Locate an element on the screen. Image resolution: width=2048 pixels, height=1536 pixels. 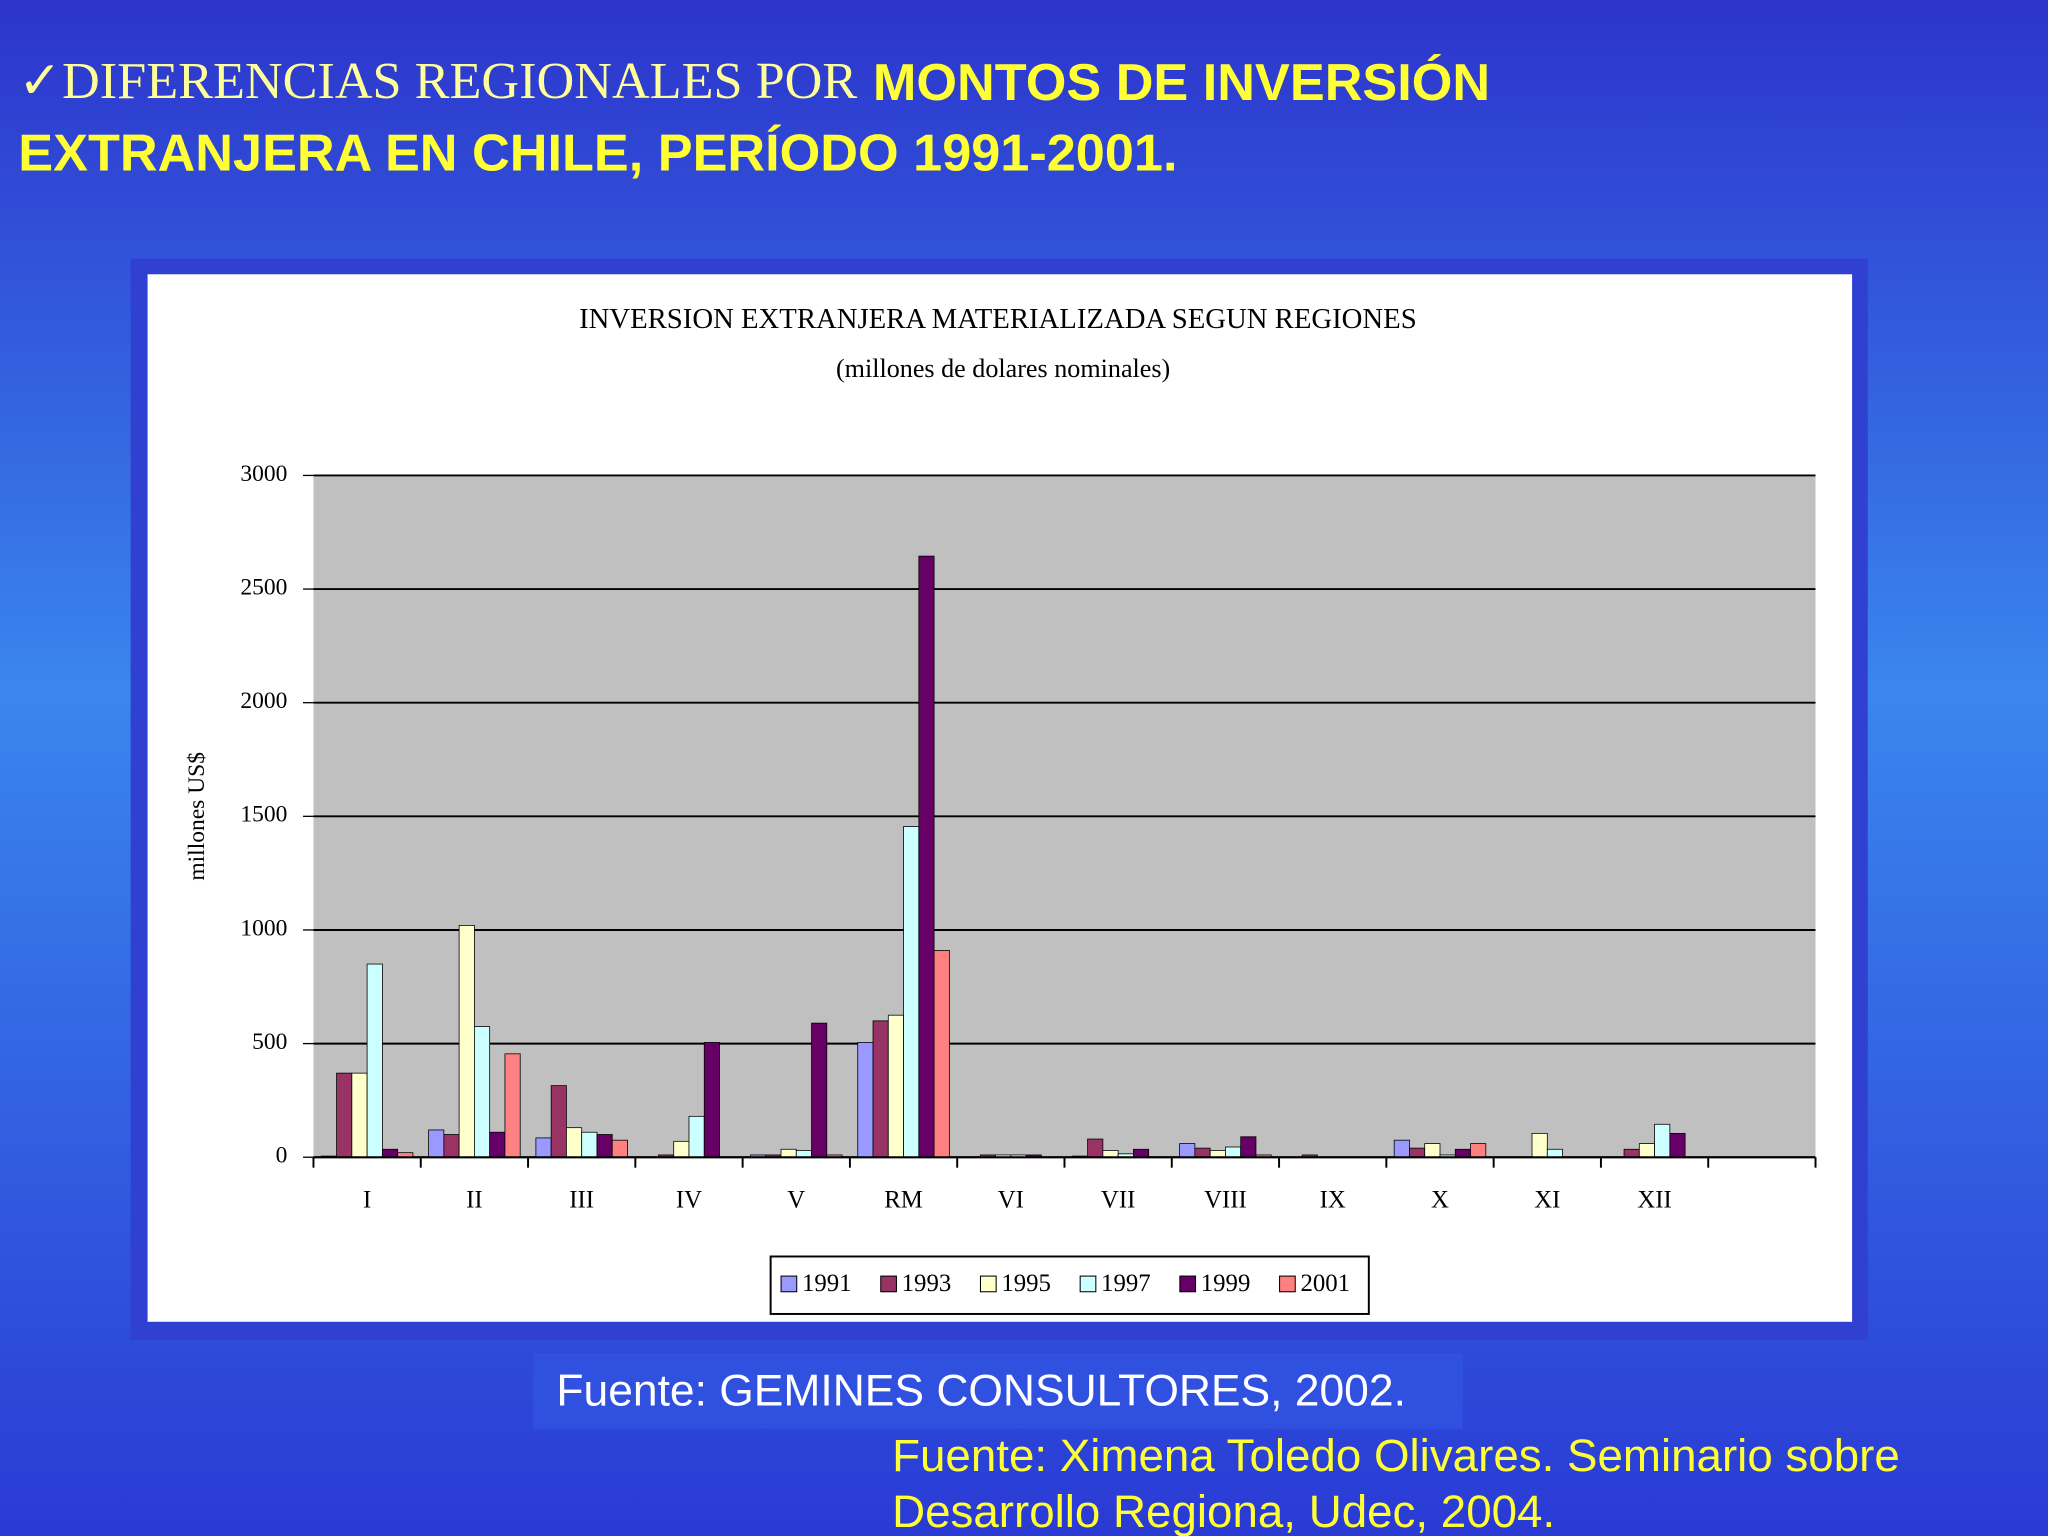
x-tick-label: VIII is located at coordinates (1225, 1199).